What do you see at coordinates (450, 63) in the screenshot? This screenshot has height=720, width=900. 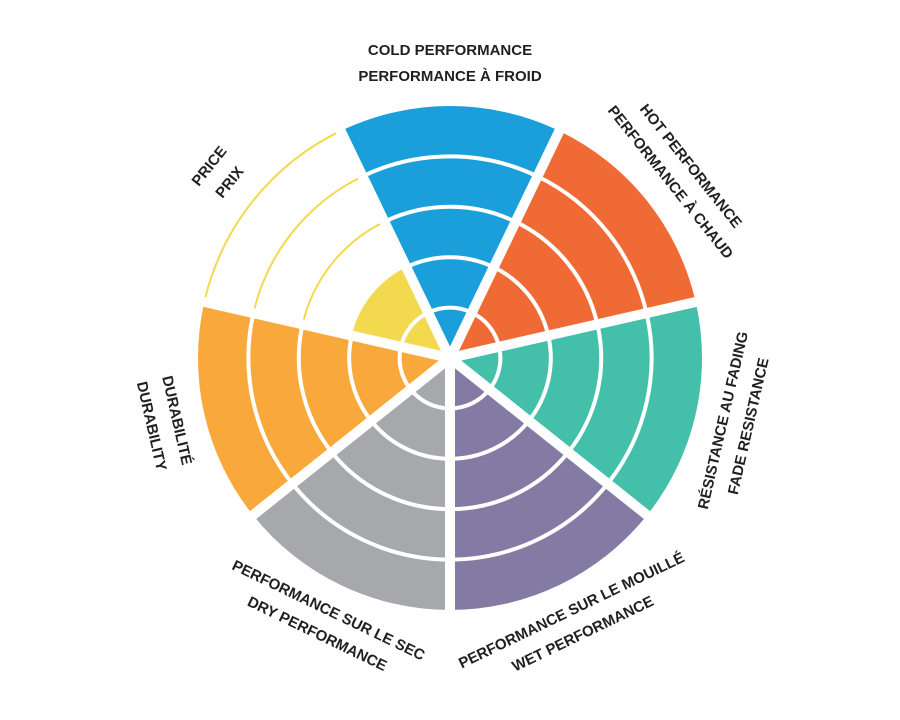 I see `category-label: COLD PERFORMANCE PERFORMANCE À FROID` at bounding box center [450, 63].